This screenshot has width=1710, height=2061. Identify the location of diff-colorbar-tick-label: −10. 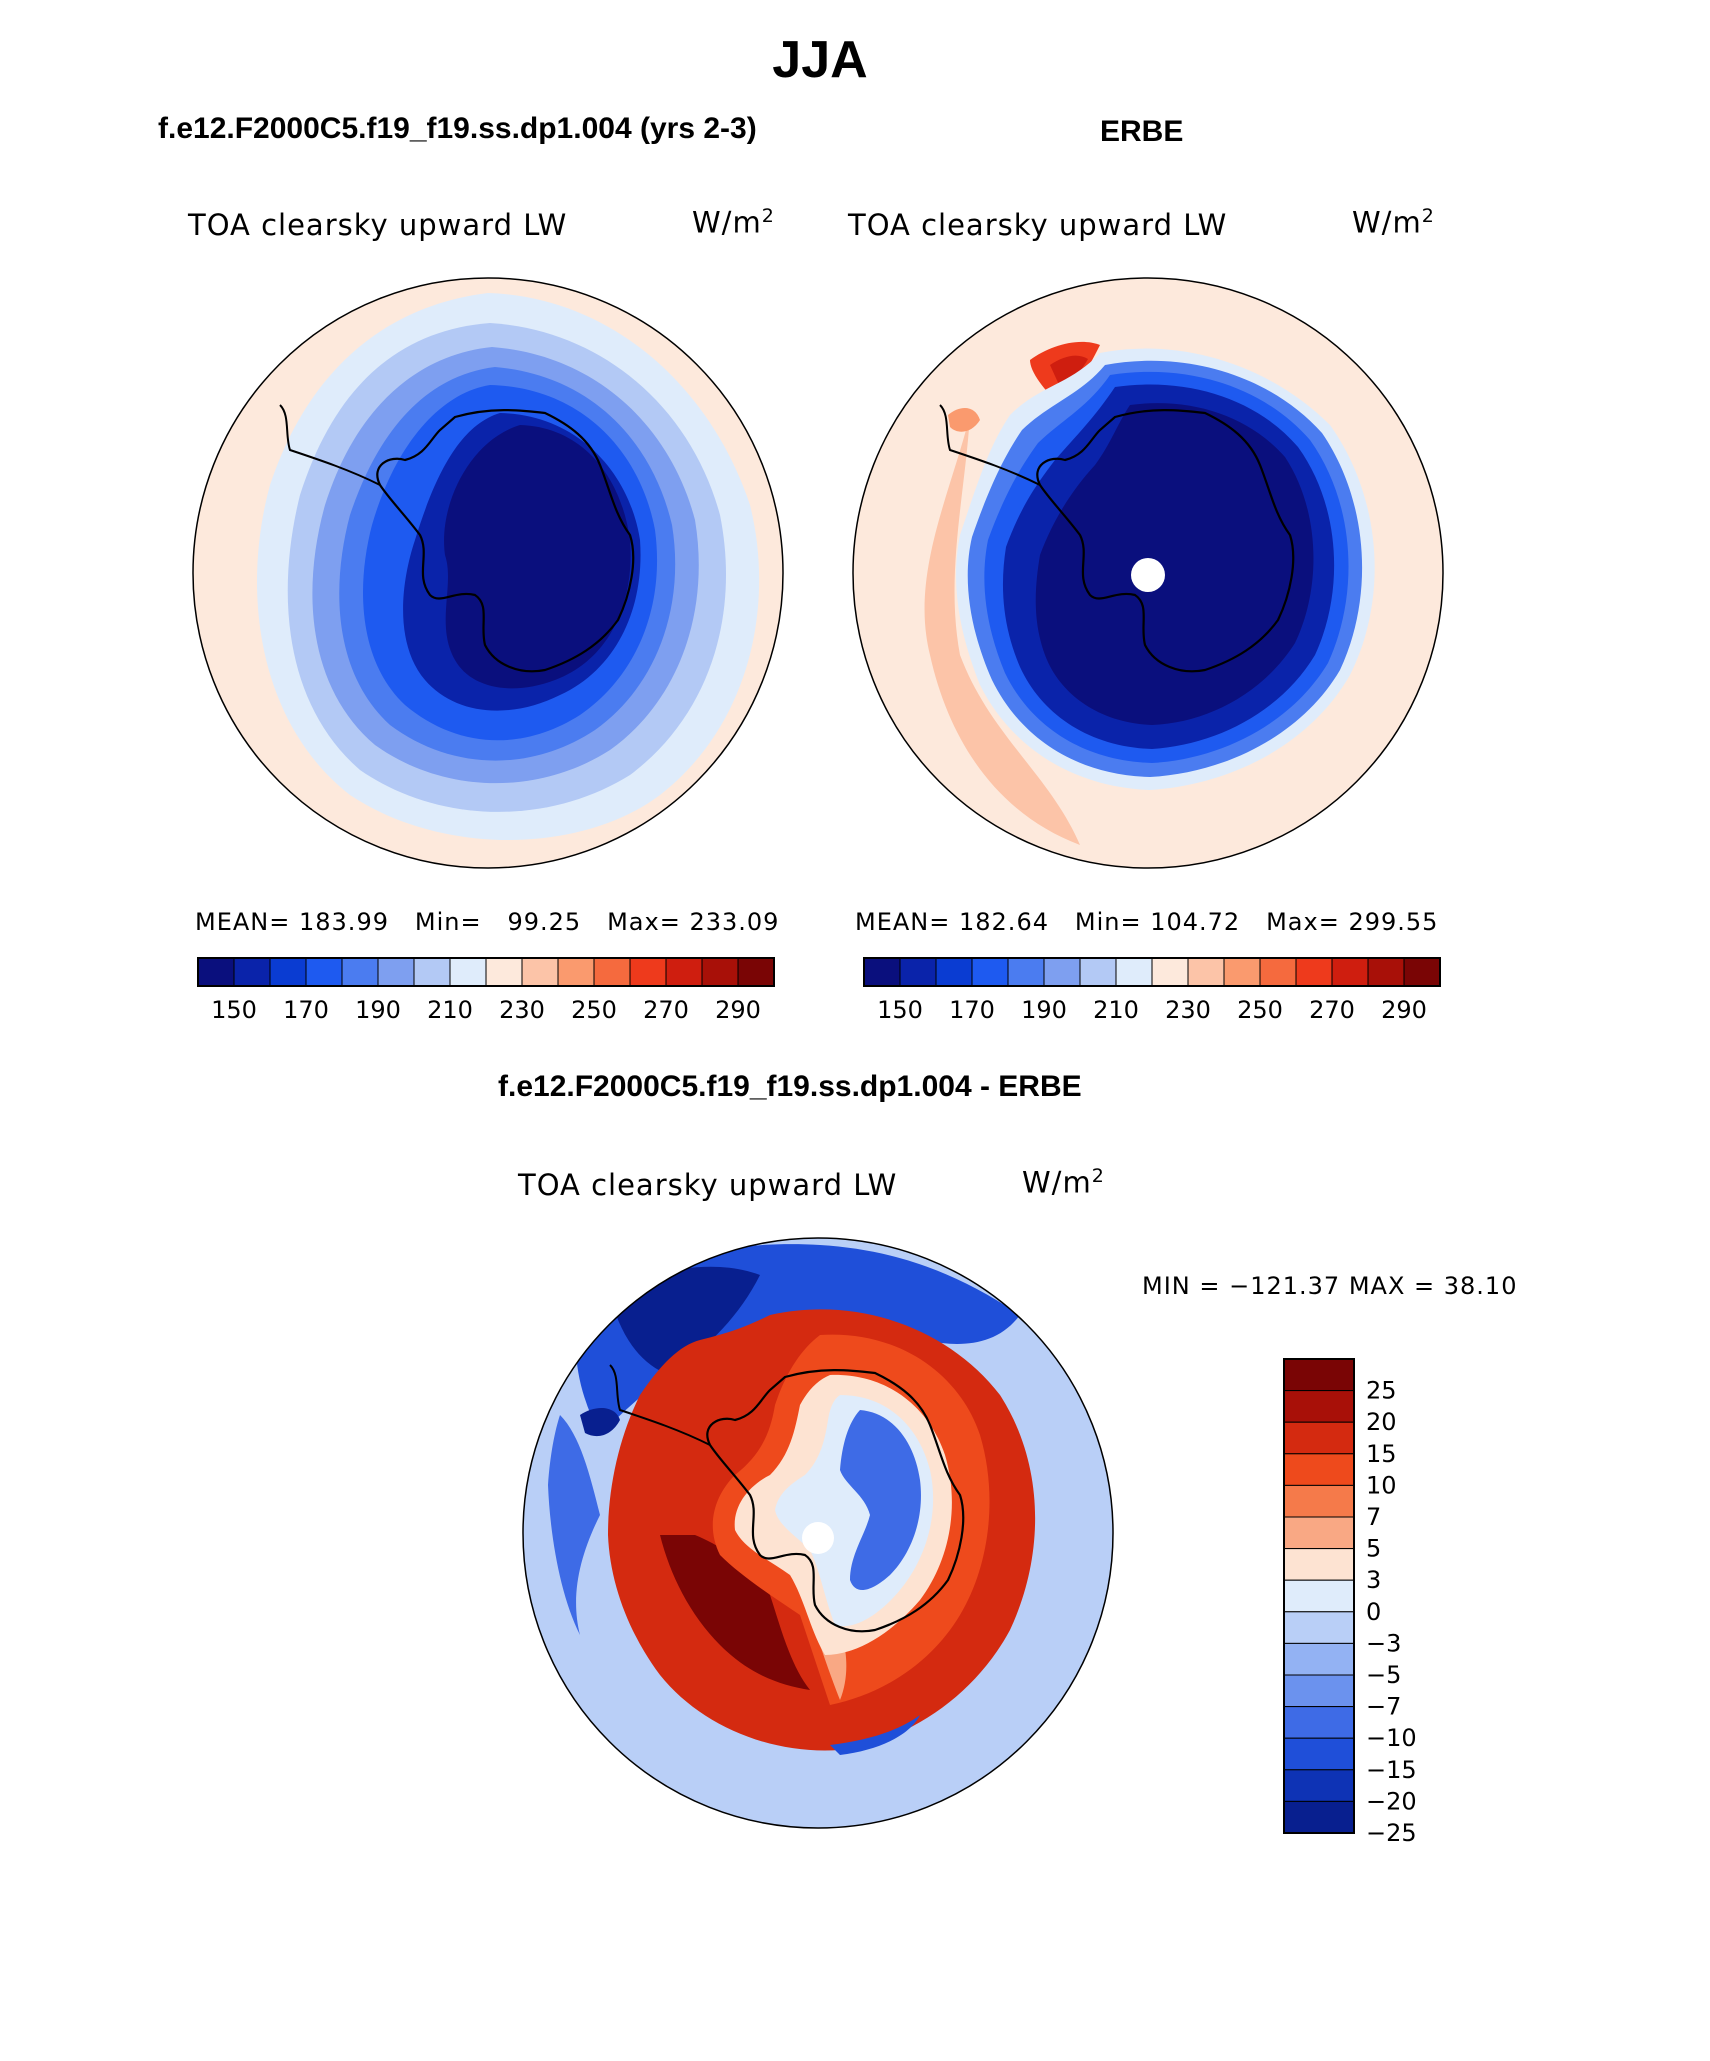
(1391, 1738).